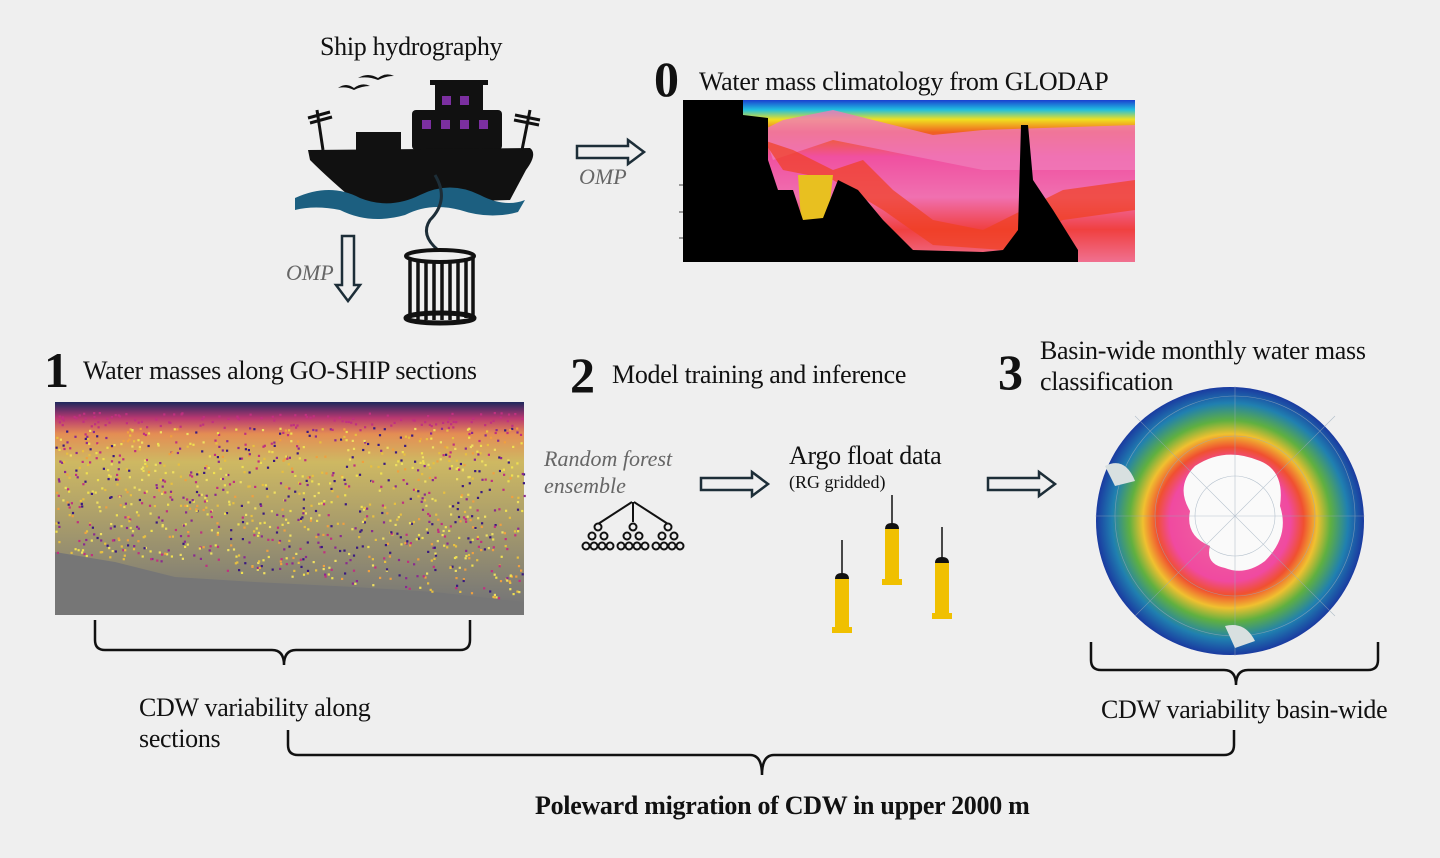  I want to click on ship-icon, so click(418, 200).